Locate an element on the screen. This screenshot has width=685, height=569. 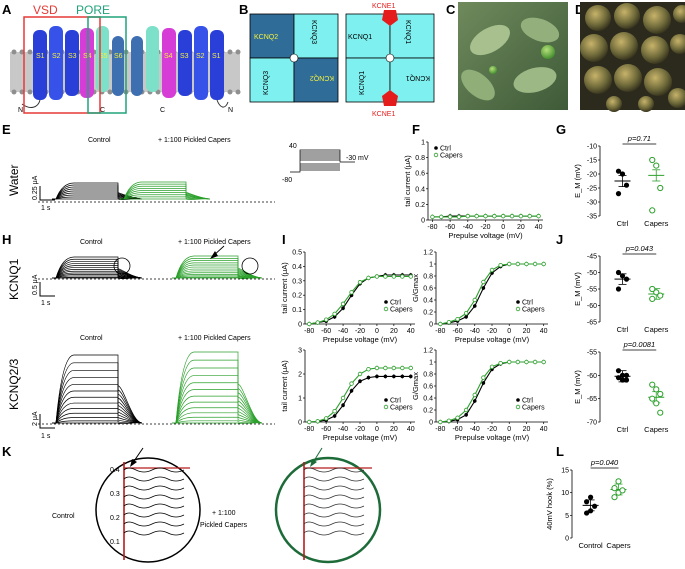
helix-s4-right is located at coordinates (169, 63).